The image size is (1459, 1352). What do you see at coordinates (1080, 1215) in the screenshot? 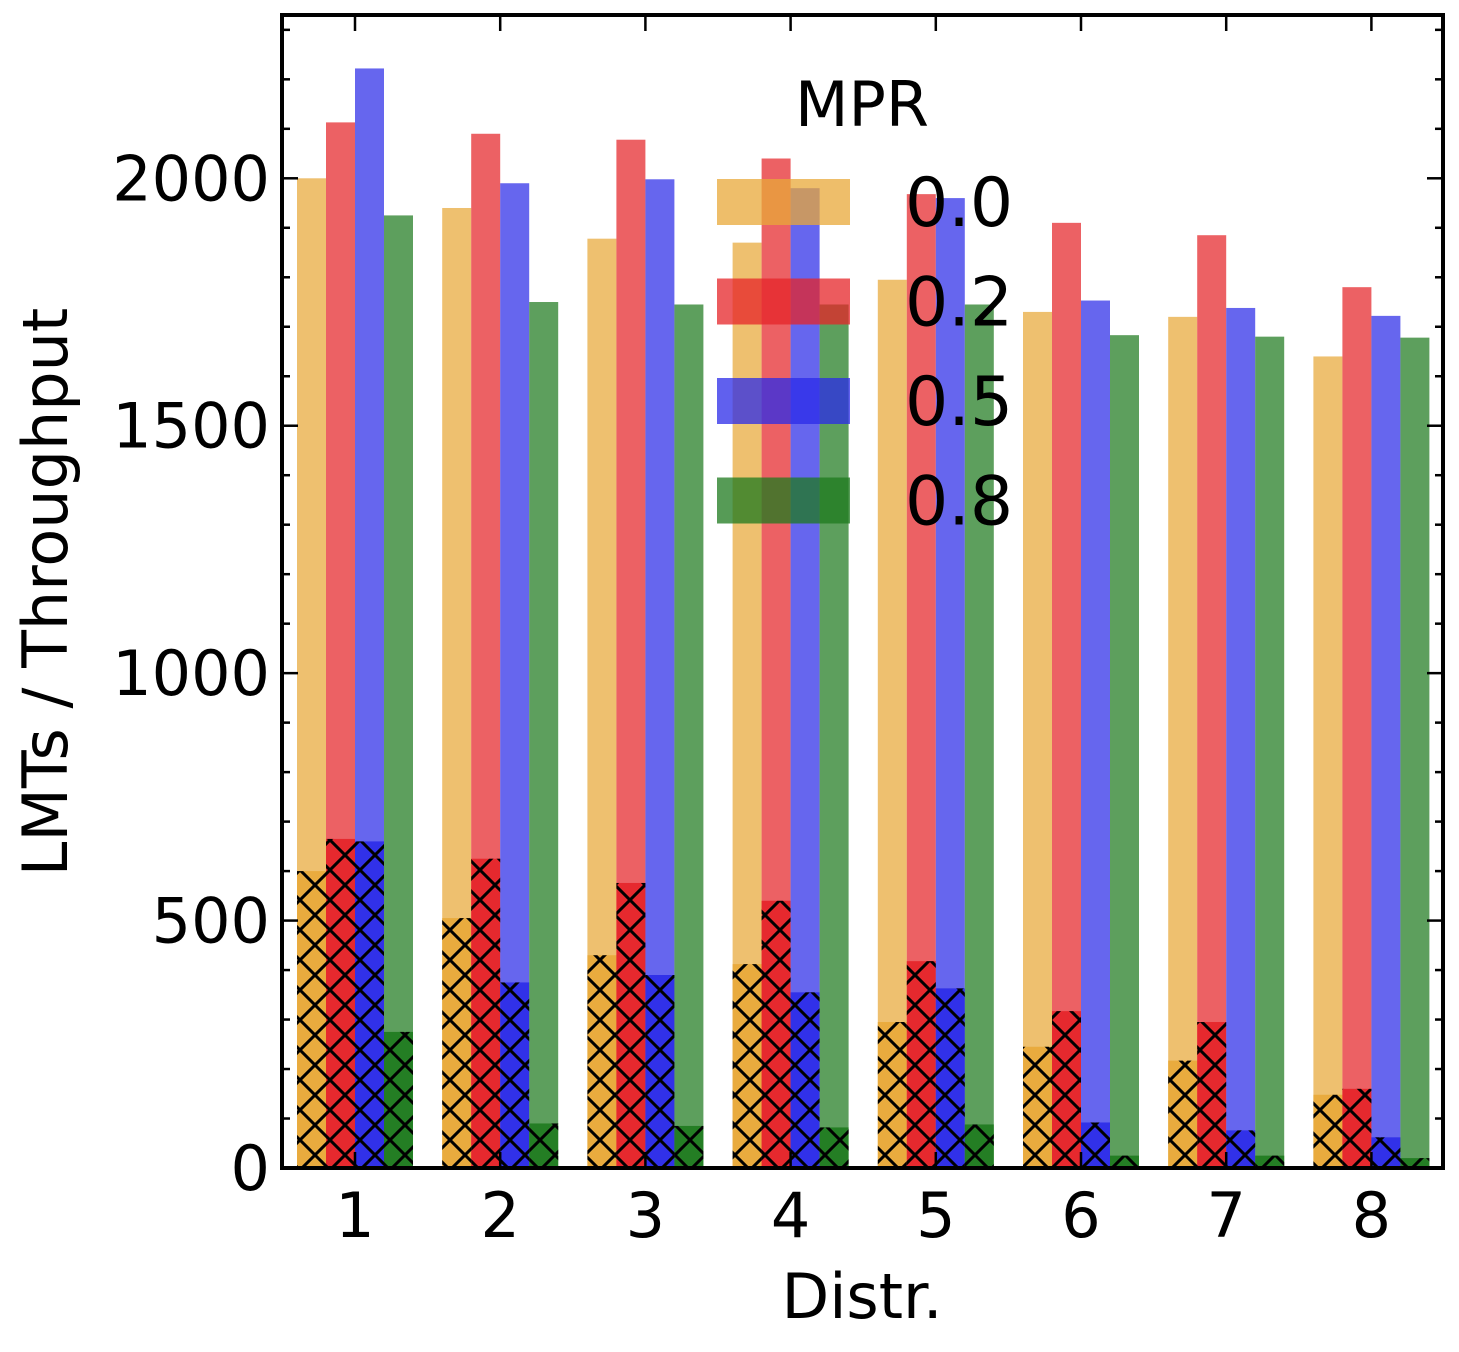
I see `x-tick-label: 6` at bounding box center [1080, 1215].